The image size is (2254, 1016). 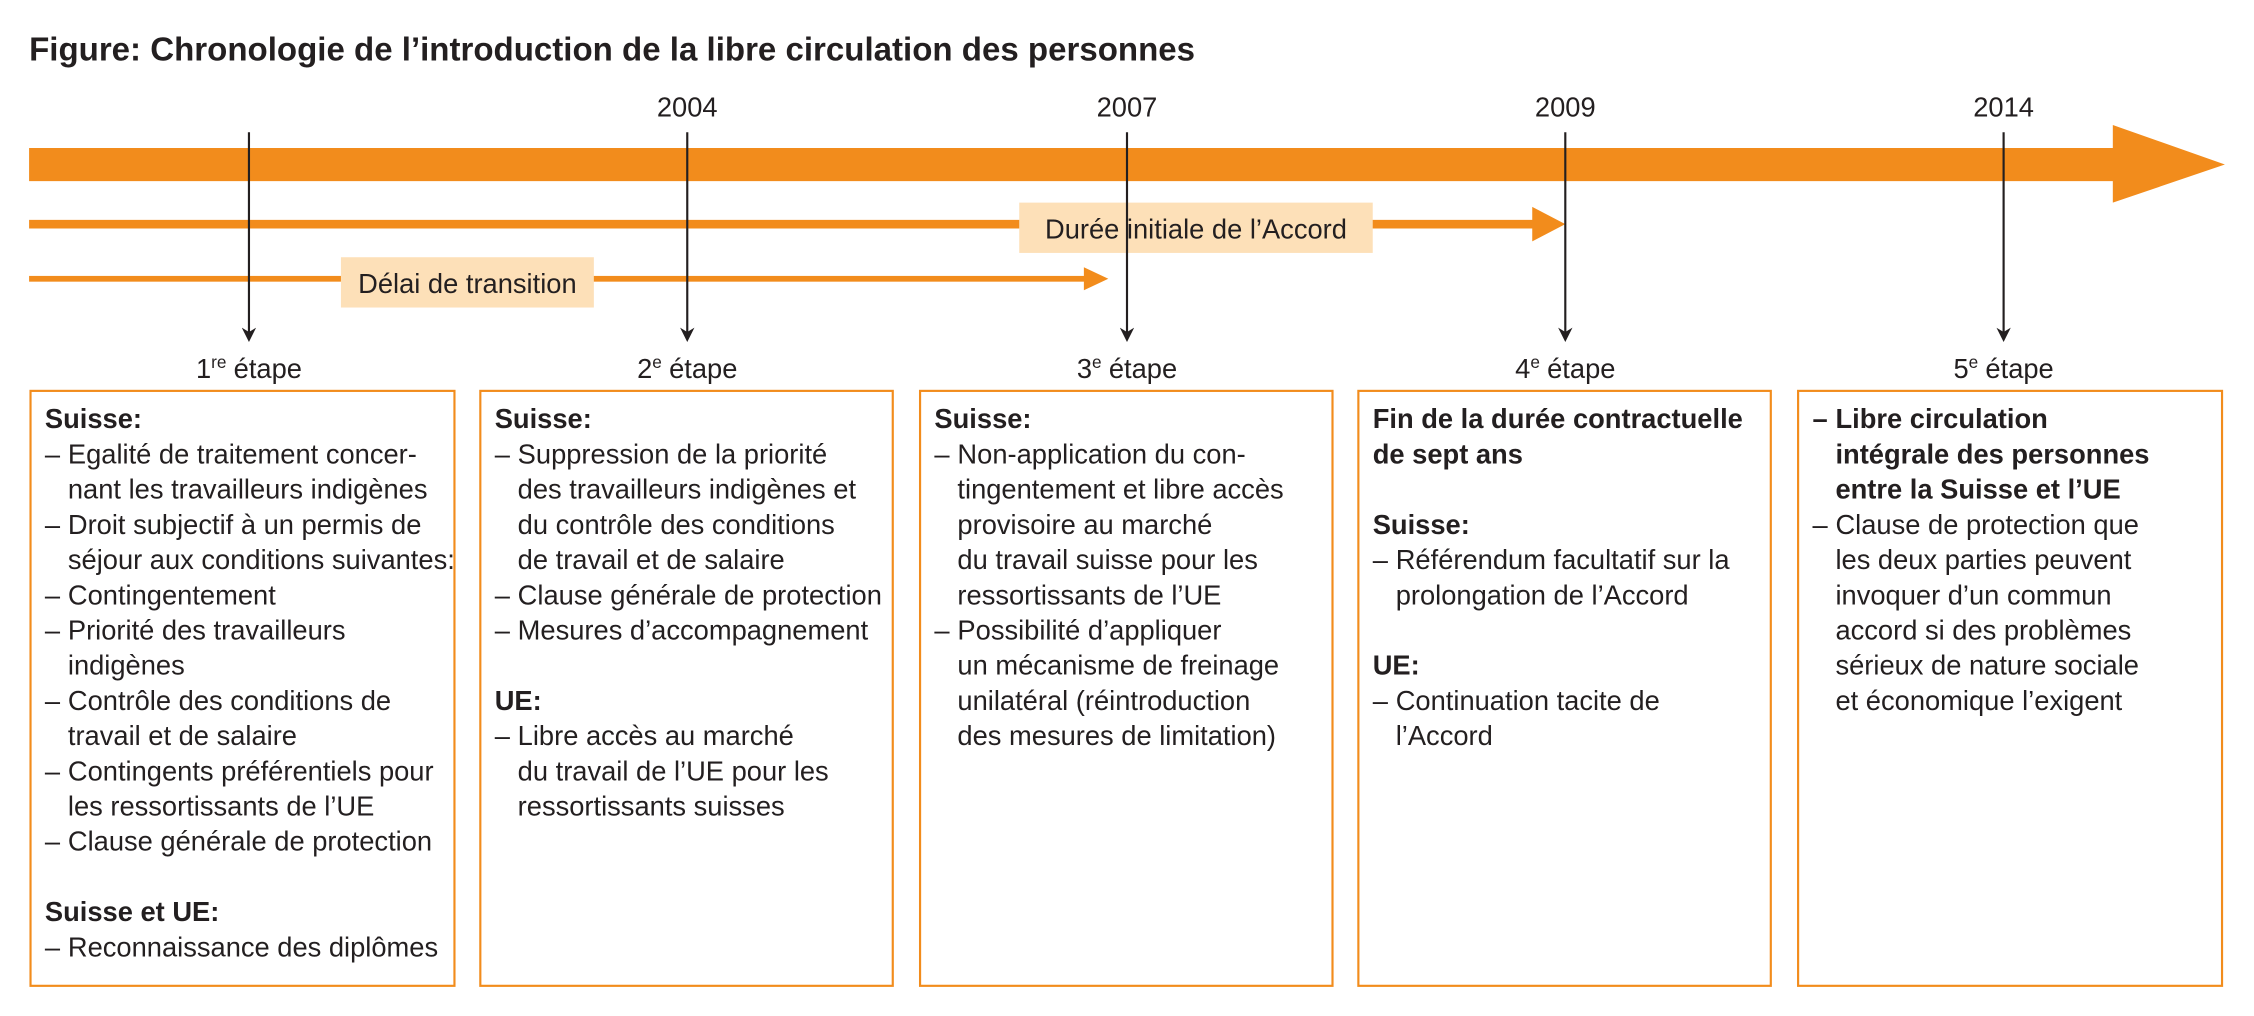 I want to click on item-line: Egalité de traitement concer-, so click(x=242, y=453).